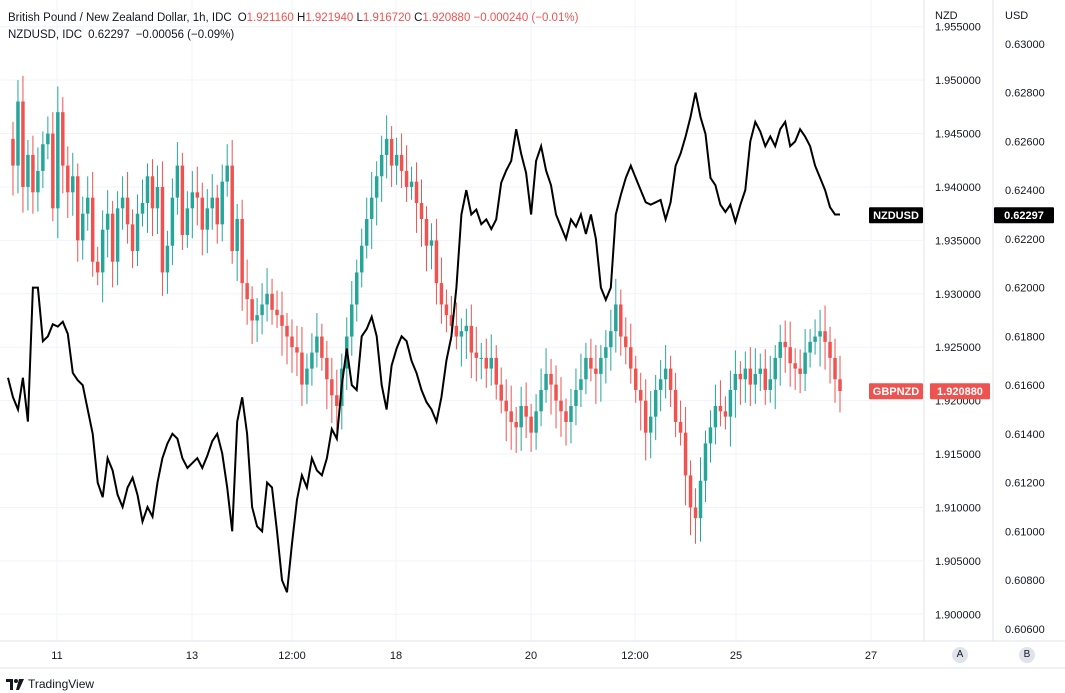 The image size is (1065, 693). Describe the element at coordinates (396, 656) in the screenshot. I see `time-tick-label: 18` at that location.